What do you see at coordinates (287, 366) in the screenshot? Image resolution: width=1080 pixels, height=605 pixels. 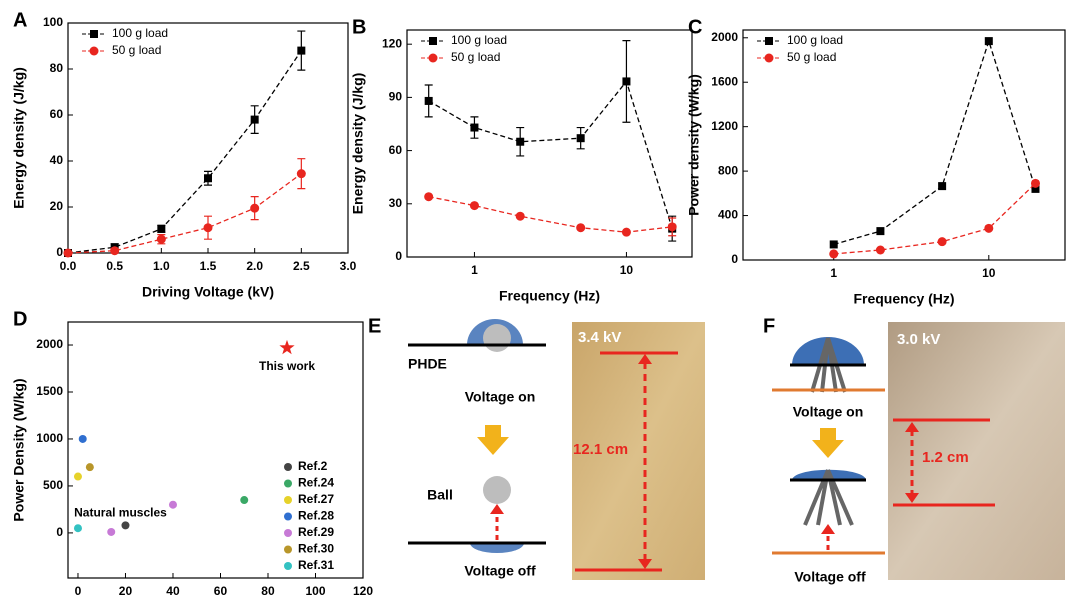 I see `highlight-label: This work` at bounding box center [287, 366].